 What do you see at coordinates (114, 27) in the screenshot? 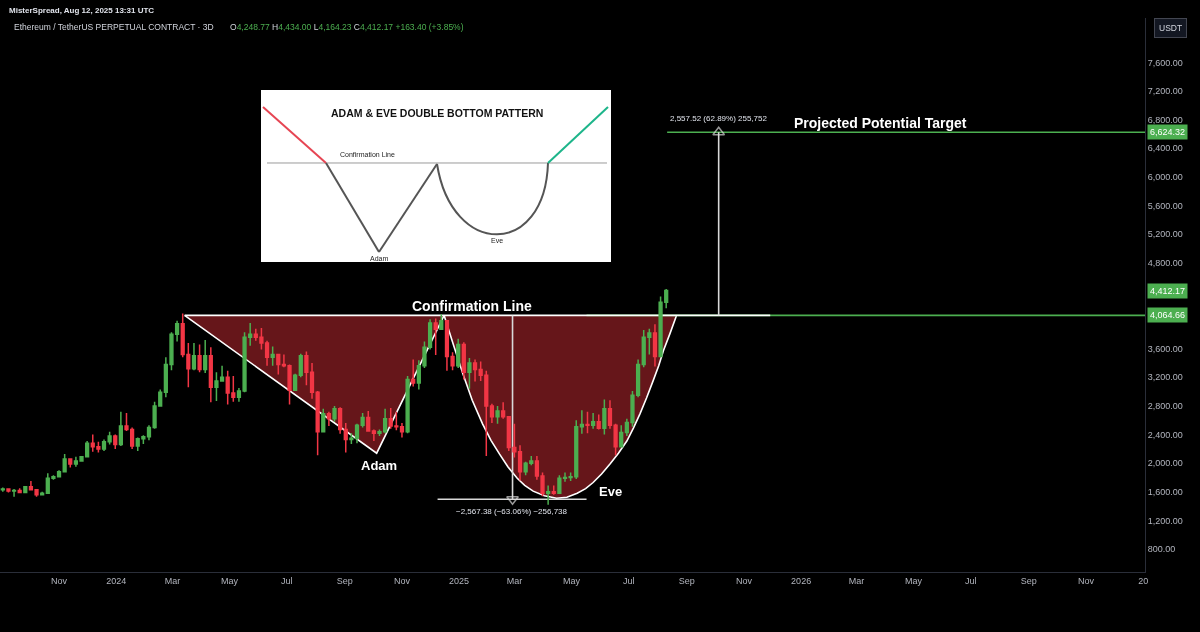
I see `text: Ethereum / TetherUS PERPETUAL CONTRACT · 3D` at bounding box center [114, 27].